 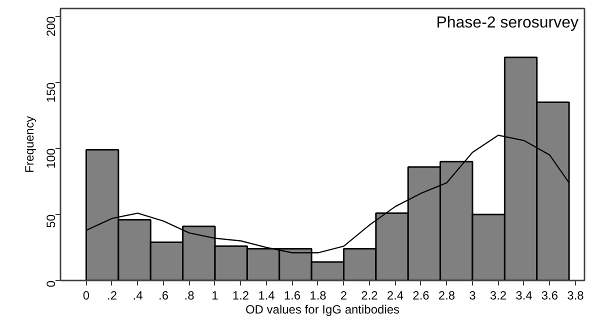 What do you see at coordinates (138, 295) in the screenshot?
I see `x-tick-label: .4` at bounding box center [138, 295].